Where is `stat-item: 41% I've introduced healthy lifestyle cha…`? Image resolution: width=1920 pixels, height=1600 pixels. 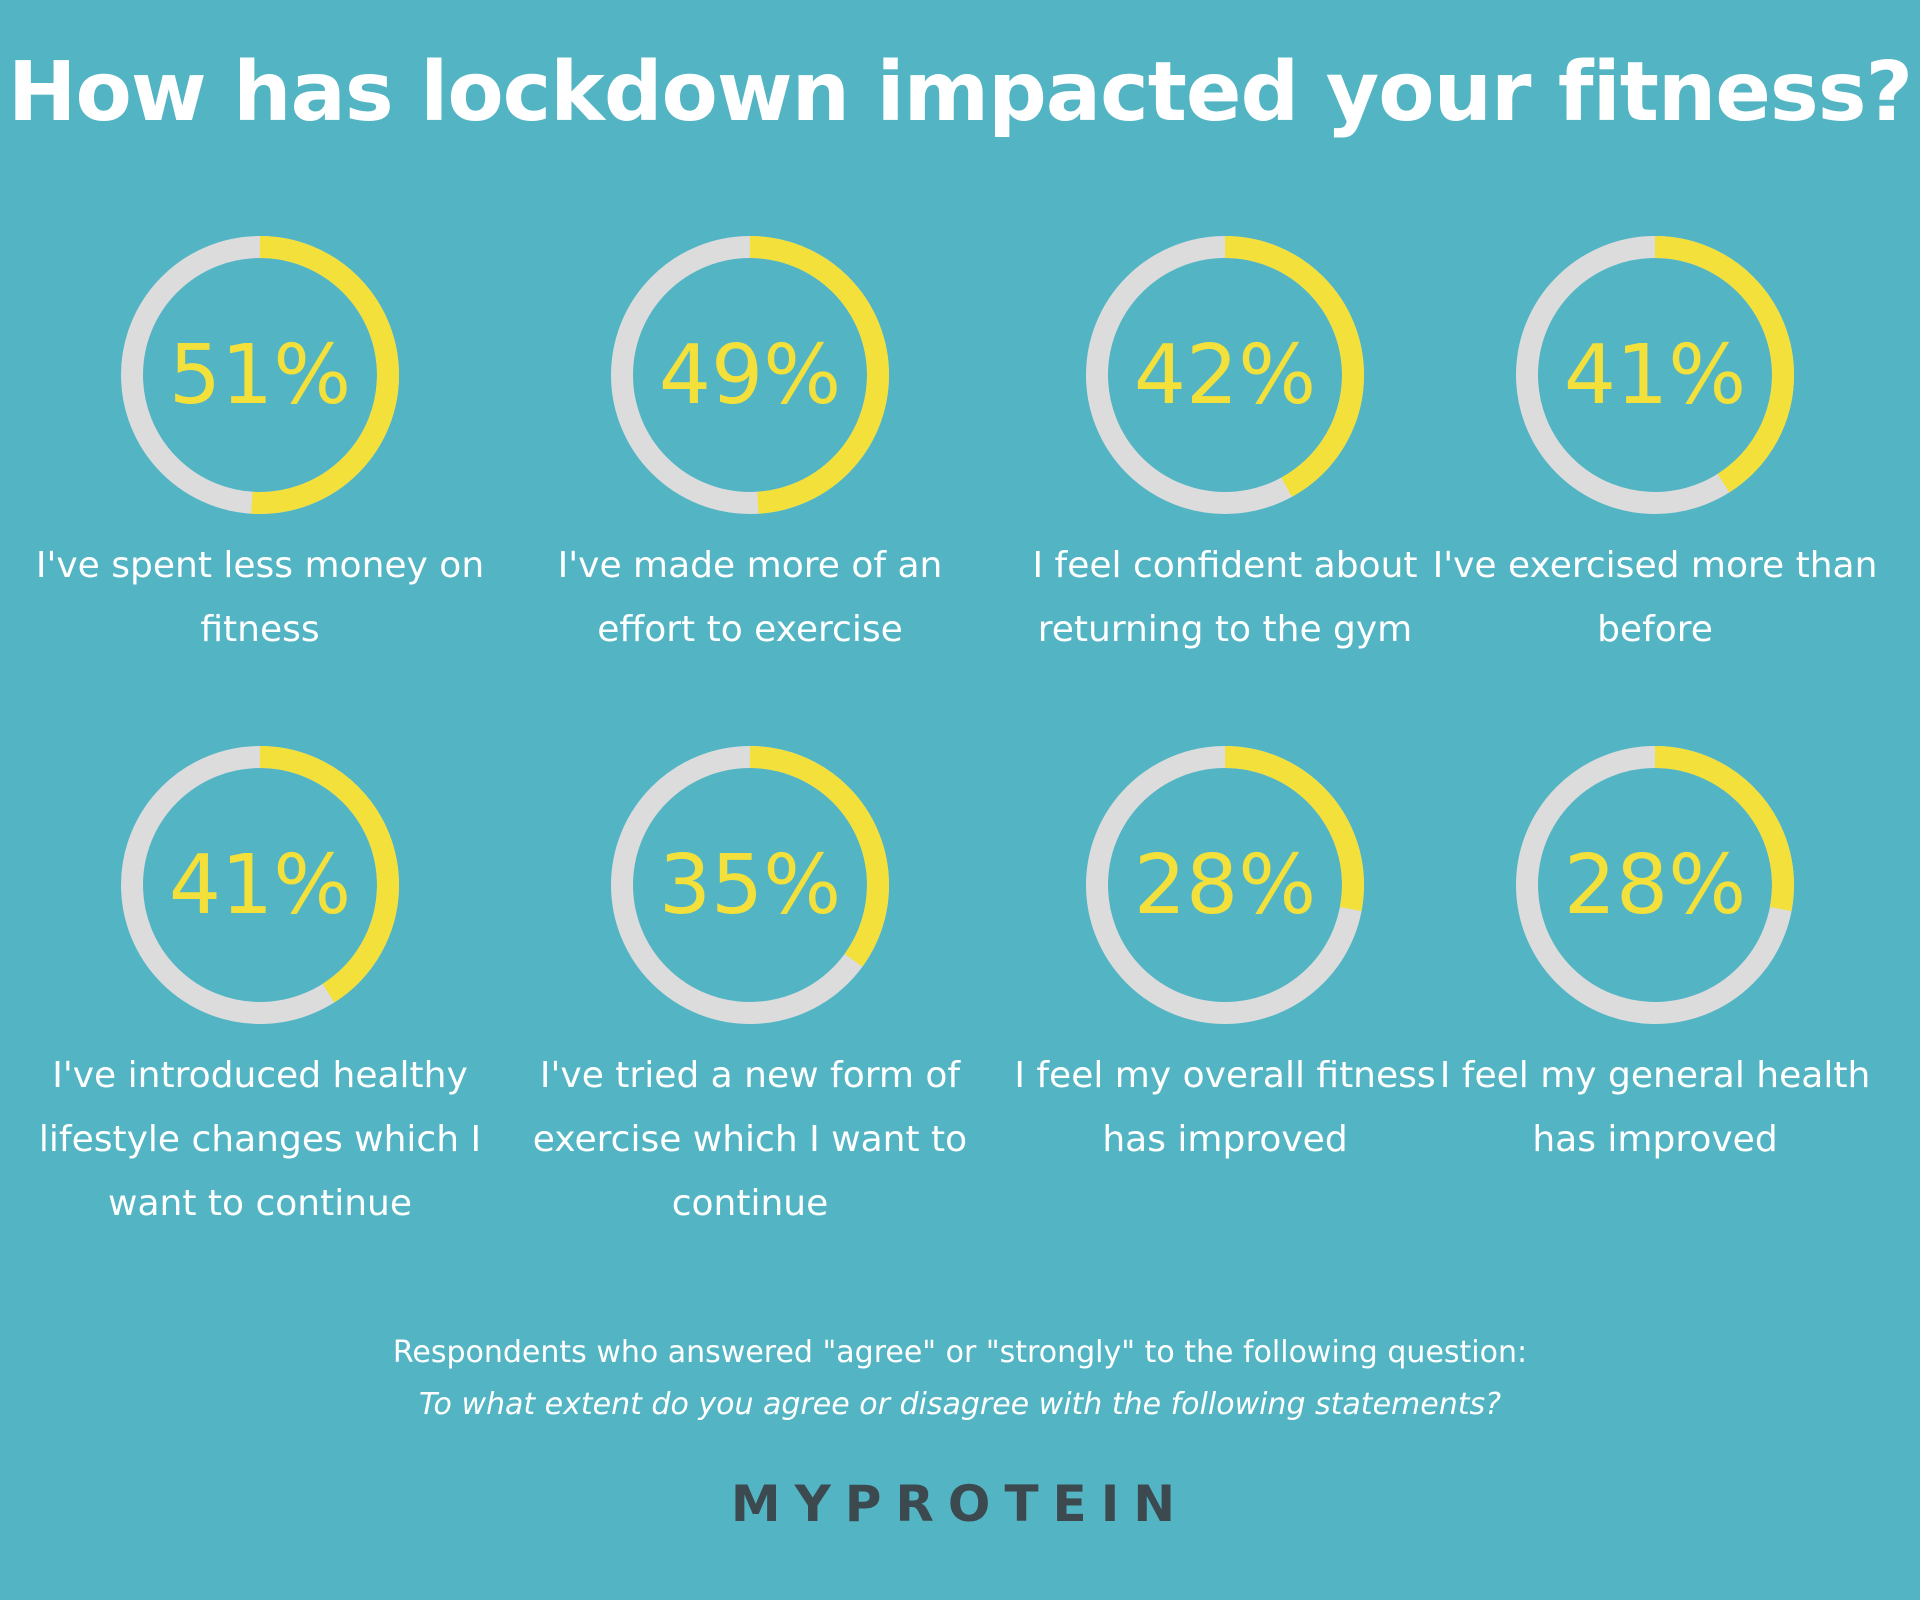
stat-item: 41% I've introduced healthy lifestyle cha… is located at coordinates (260, 988).